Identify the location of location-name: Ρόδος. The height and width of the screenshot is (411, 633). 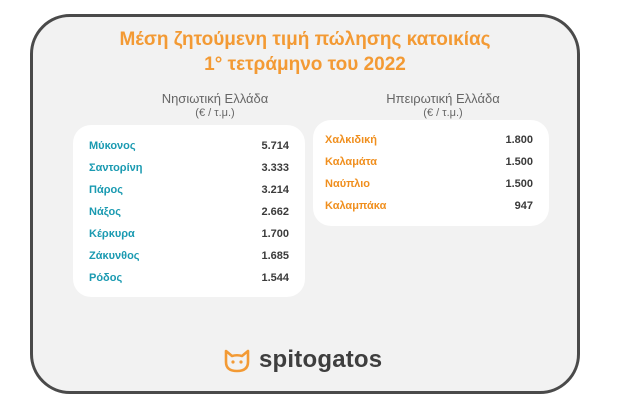
(106, 278).